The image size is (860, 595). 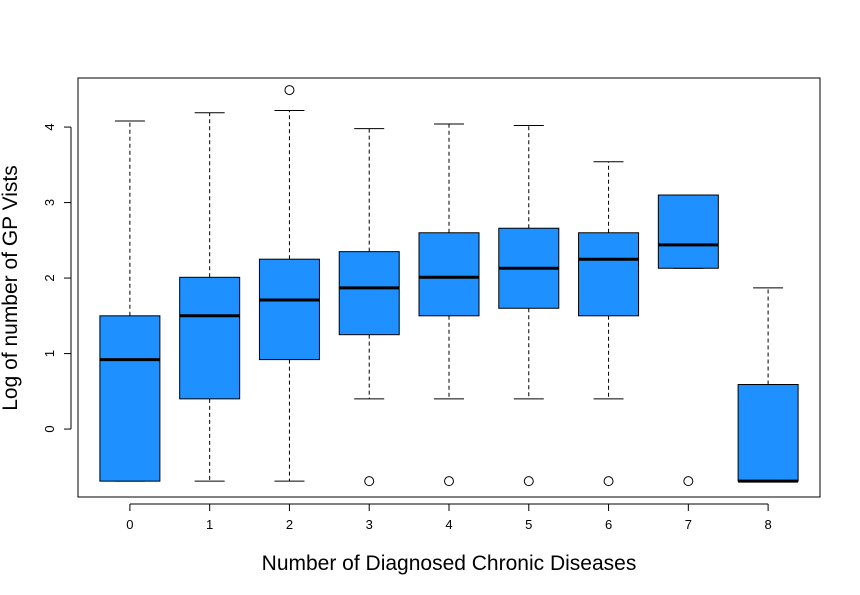 I want to click on x-tick-label: 1, so click(x=209, y=524).